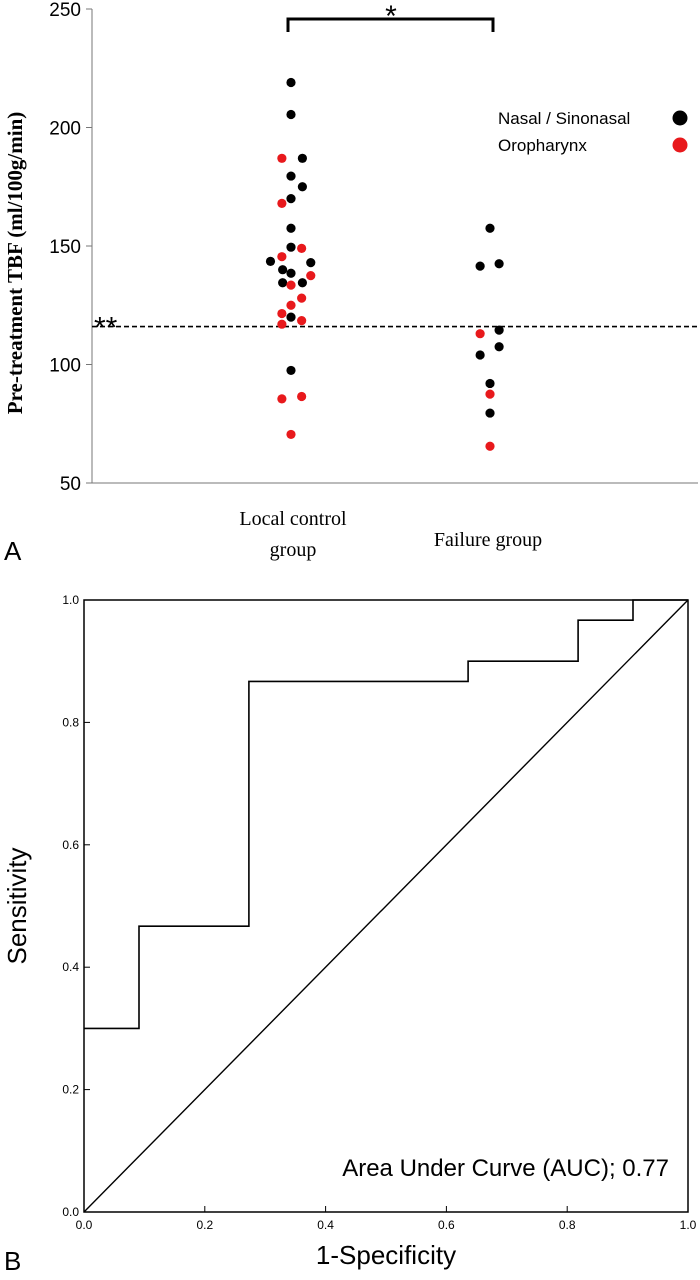  Describe the element at coordinates (70, 1212) in the screenshot. I see `panel-b-y-tick-label: 0.0` at that location.